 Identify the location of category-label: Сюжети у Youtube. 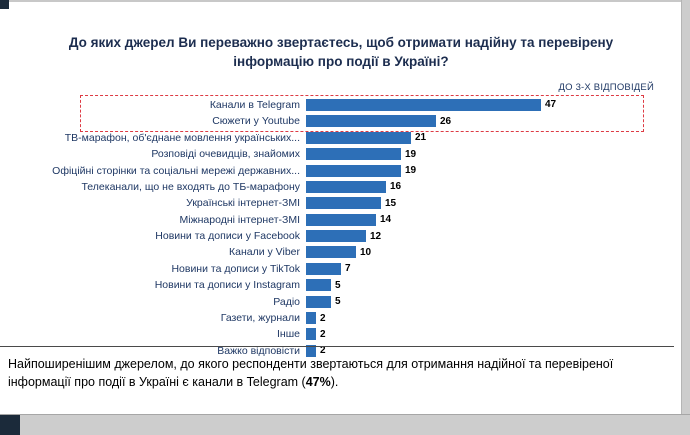
(256, 121).